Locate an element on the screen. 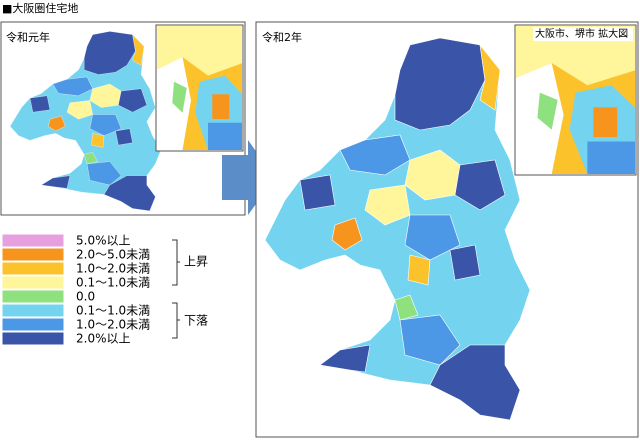 This screenshot has height=440, width=640. inset-label: 大阪市、堺市 拡大図 is located at coordinates (581, 33).